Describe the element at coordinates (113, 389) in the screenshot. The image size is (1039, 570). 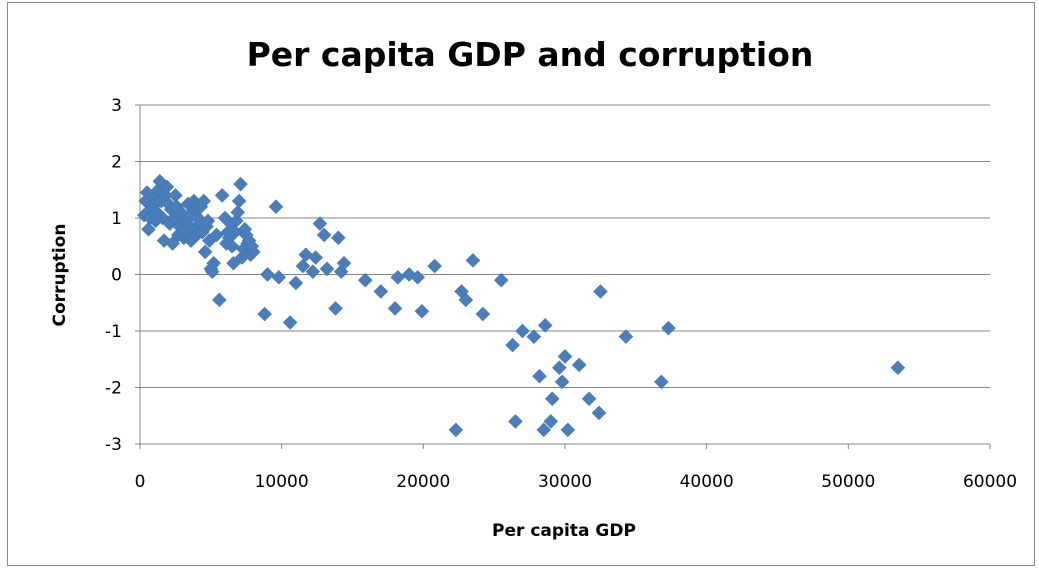
I see `y-tick-label-1: -2` at that location.